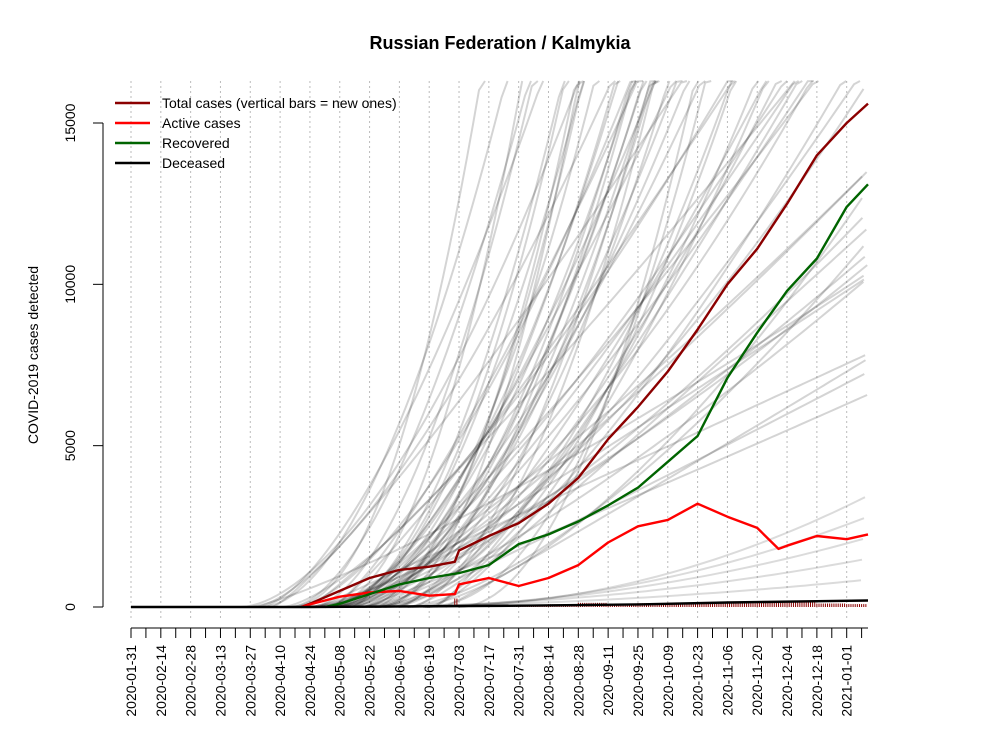 The height and width of the screenshot is (750, 1000). What do you see at coordinates (399, 681) in the screenshot?
I see `x-tick-label: 2020-06-05` at bounding box center [399, 681].